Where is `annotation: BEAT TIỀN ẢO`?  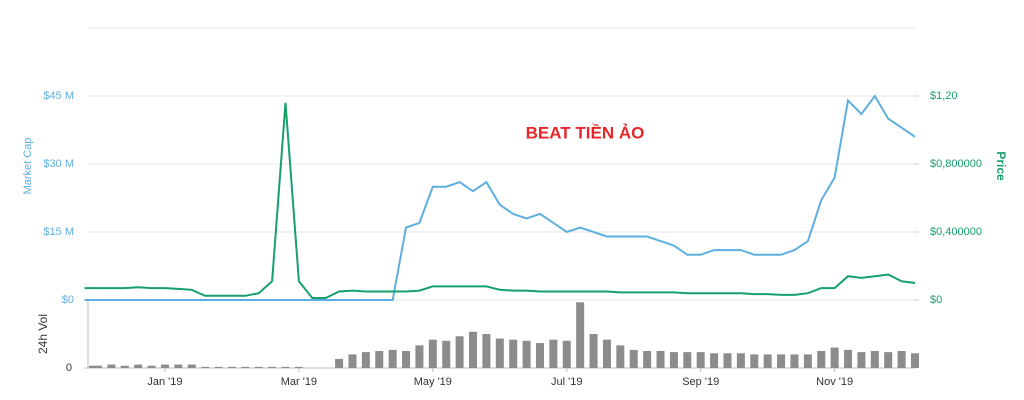 annotation: BEAT TIỀN ẢO is located at coordinates (585, 132).